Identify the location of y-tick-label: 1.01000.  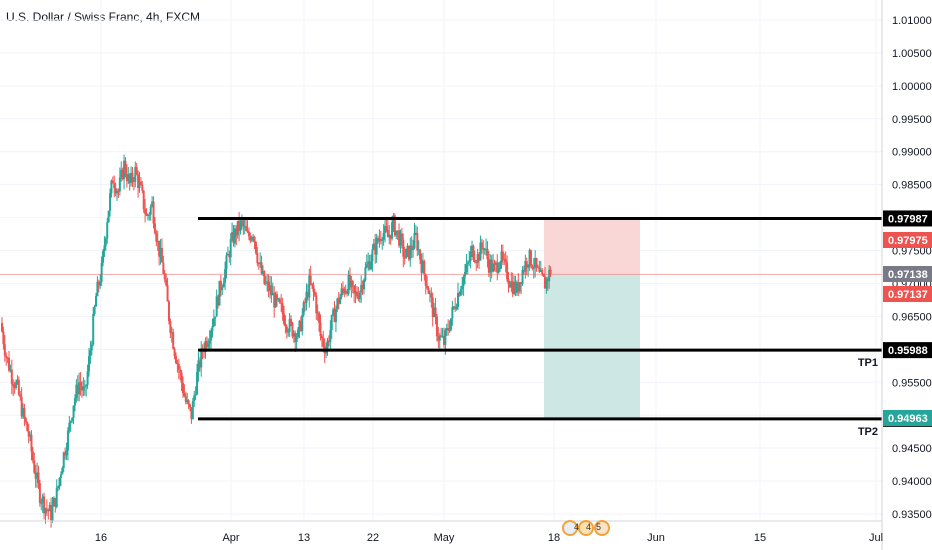
(912, 21).